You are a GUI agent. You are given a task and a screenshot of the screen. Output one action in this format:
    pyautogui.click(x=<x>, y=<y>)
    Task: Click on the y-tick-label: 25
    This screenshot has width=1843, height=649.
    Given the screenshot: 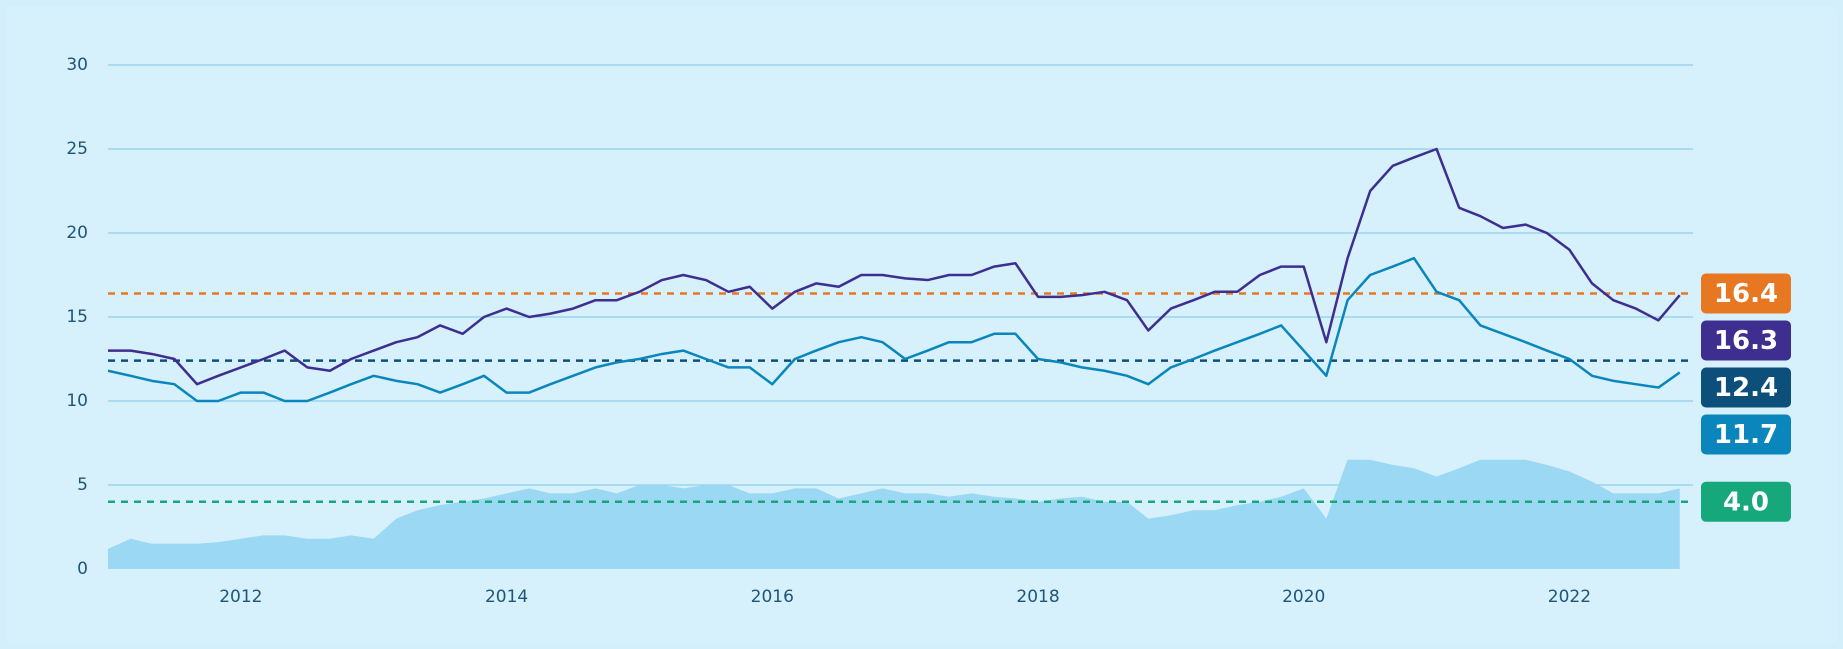 What is the action you would take?
    pyautogui.click(x=77, y=149)
    